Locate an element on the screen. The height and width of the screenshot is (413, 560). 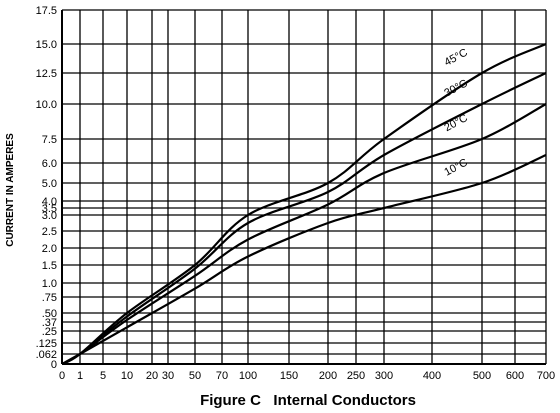
y-tick-label: 1.0 is located at coordinates (49, 284).